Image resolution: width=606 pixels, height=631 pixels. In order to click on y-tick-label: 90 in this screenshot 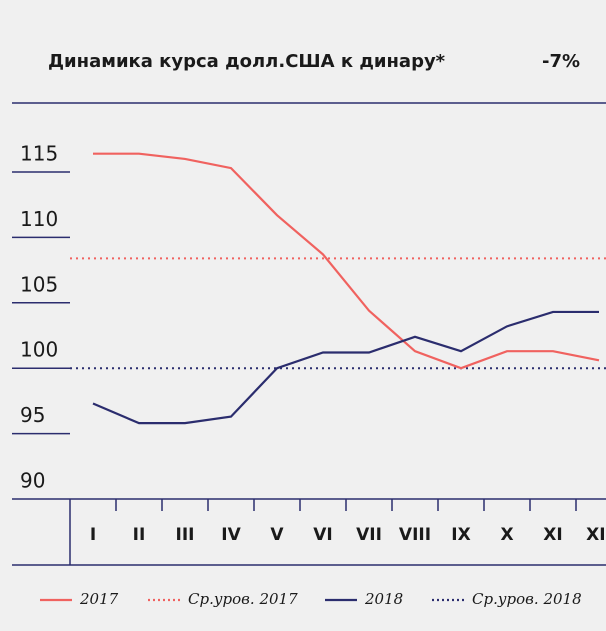, I will do `click(32, 481)`.